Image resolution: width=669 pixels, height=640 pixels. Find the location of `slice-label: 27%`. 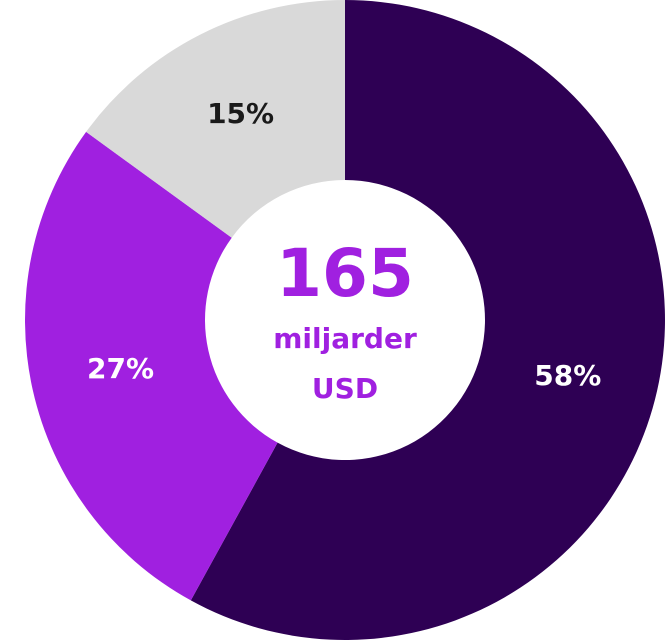

slice-label: 27% is located at coordinates (120, 368).